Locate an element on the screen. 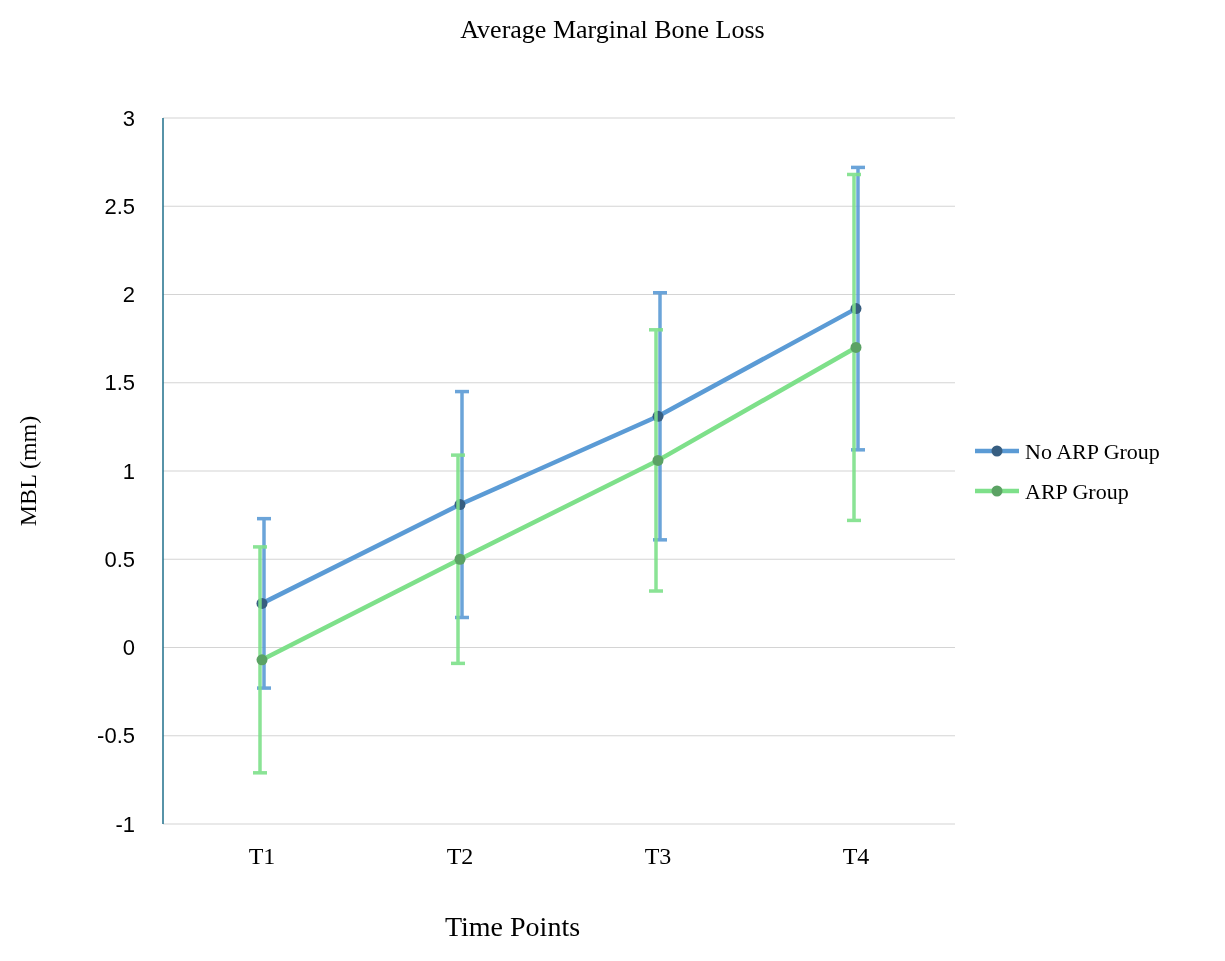 Image resolution: width=1225 pixels, height=961 pixels. y-tick-label: 3 is located at coordinates (128, 118).